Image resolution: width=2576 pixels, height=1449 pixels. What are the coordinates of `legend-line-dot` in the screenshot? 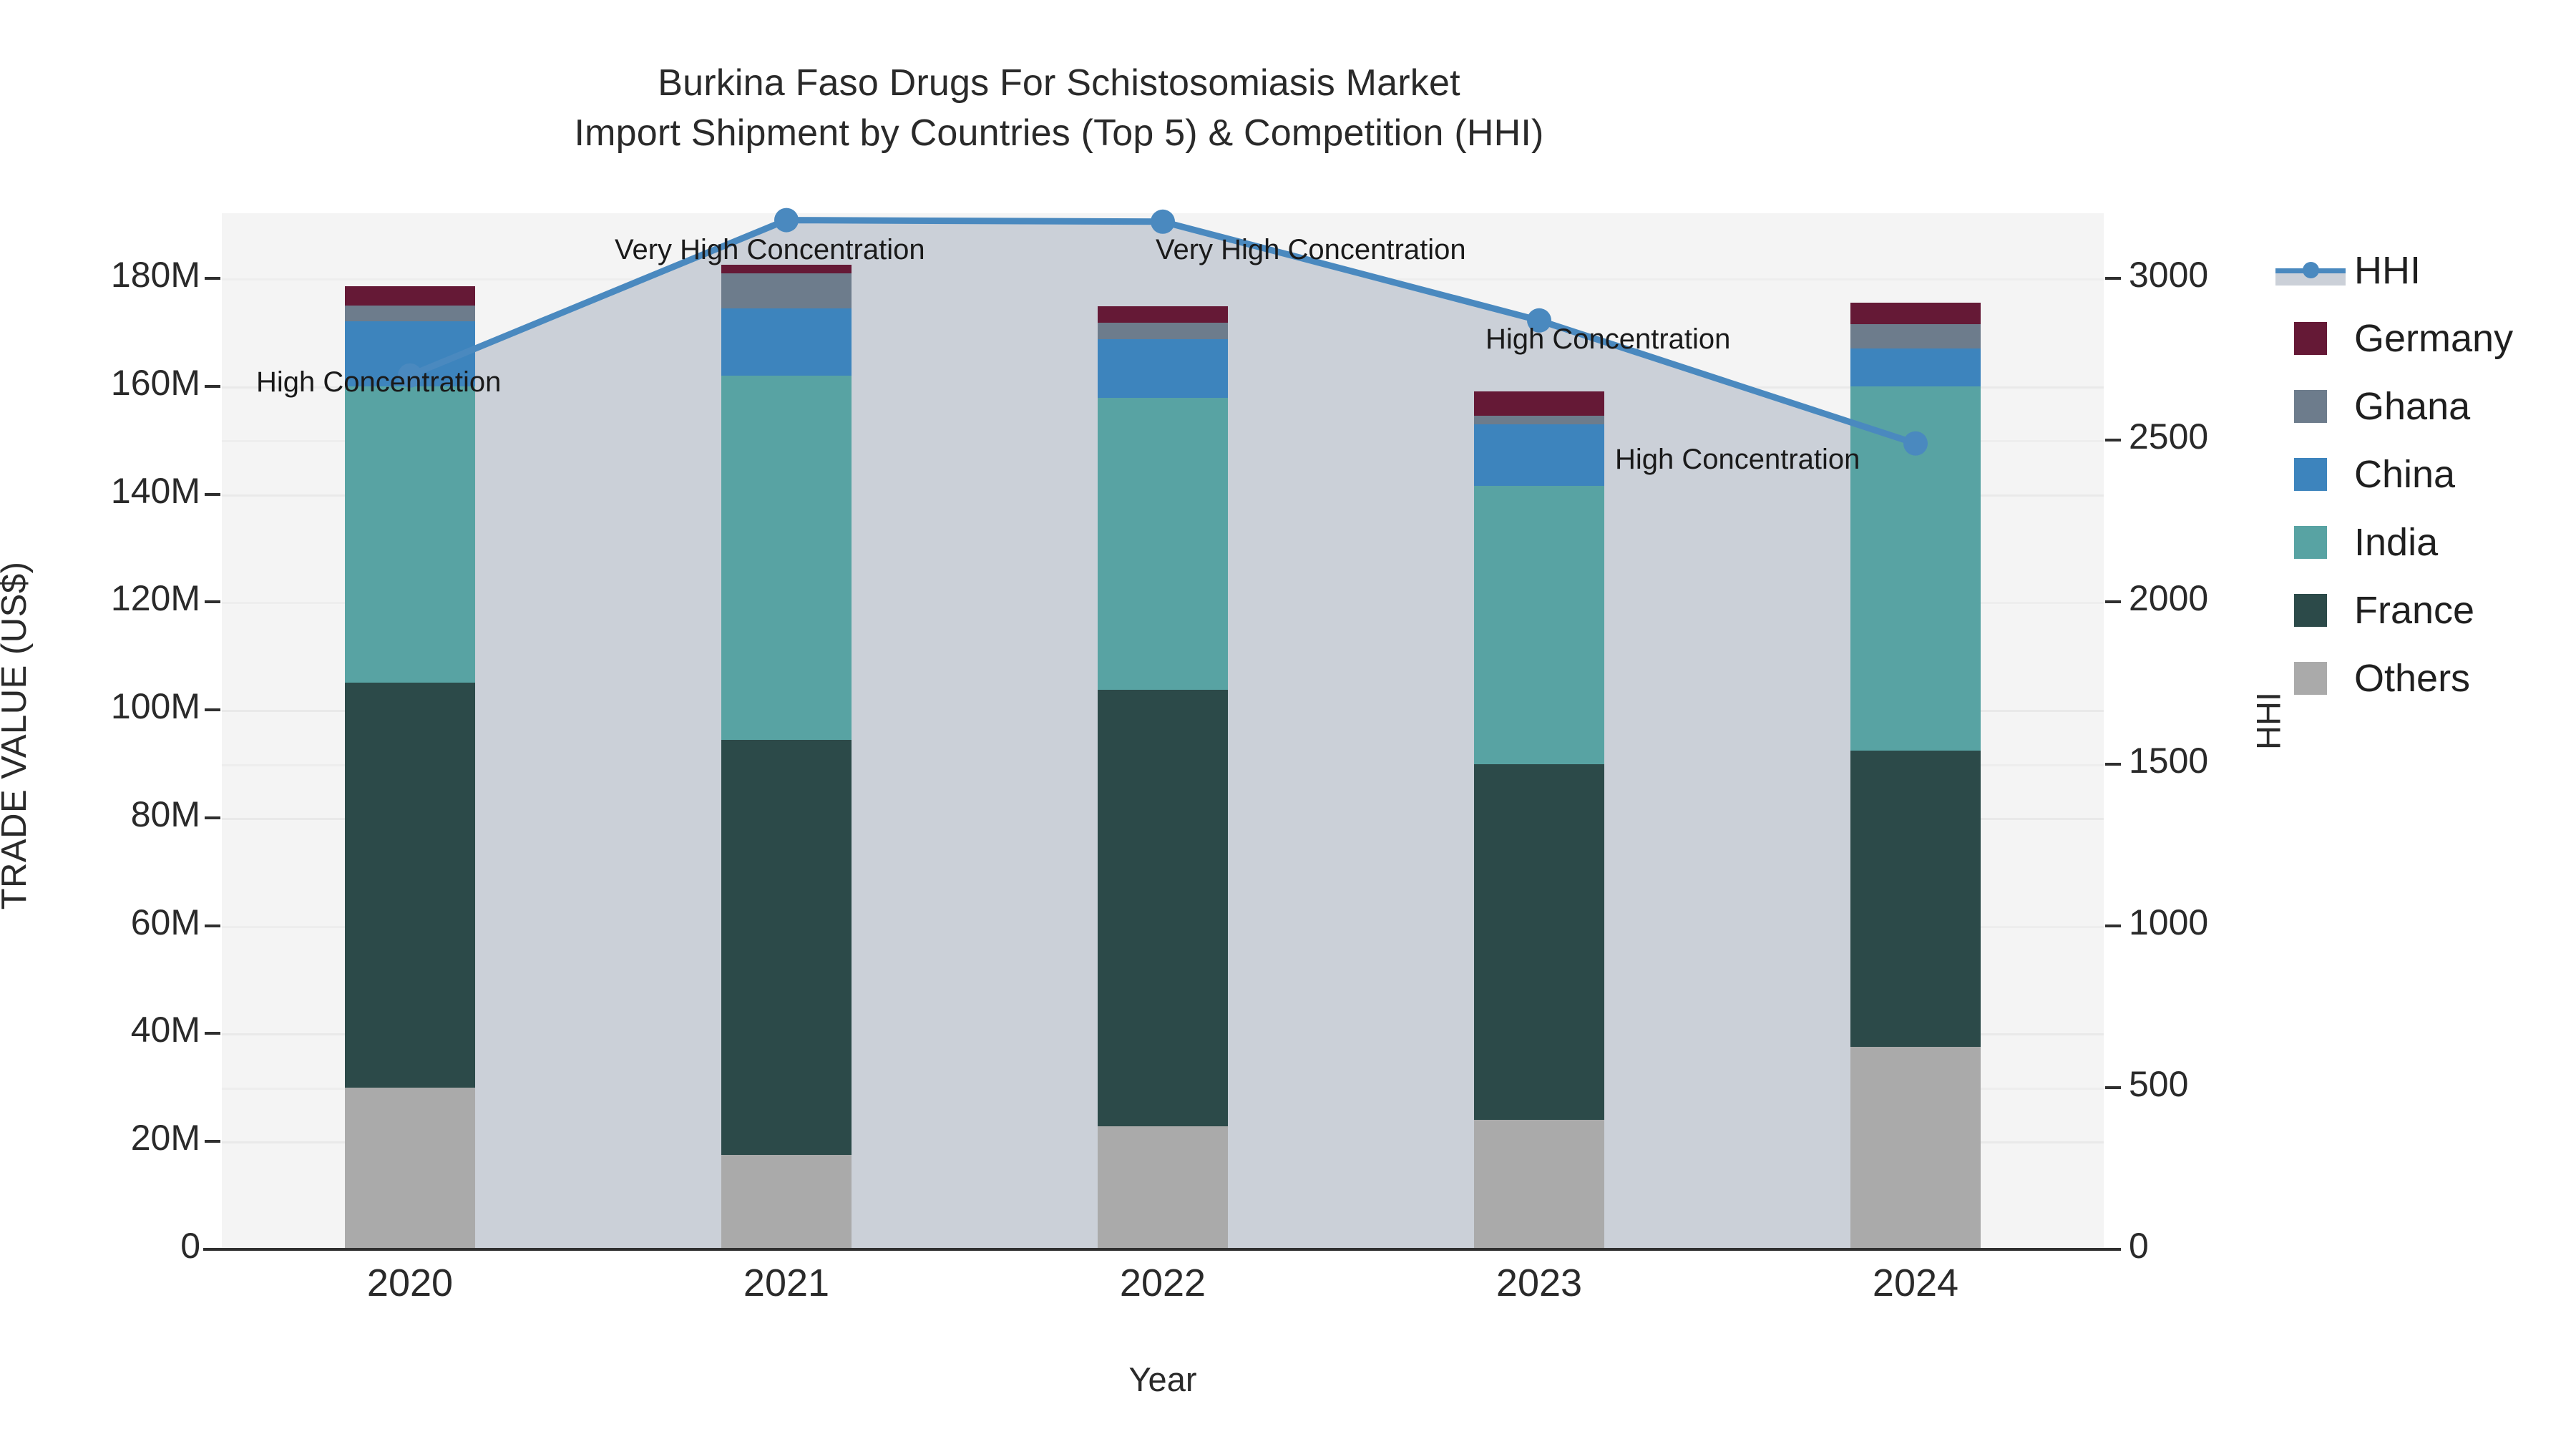 It's located at (2310, 270).